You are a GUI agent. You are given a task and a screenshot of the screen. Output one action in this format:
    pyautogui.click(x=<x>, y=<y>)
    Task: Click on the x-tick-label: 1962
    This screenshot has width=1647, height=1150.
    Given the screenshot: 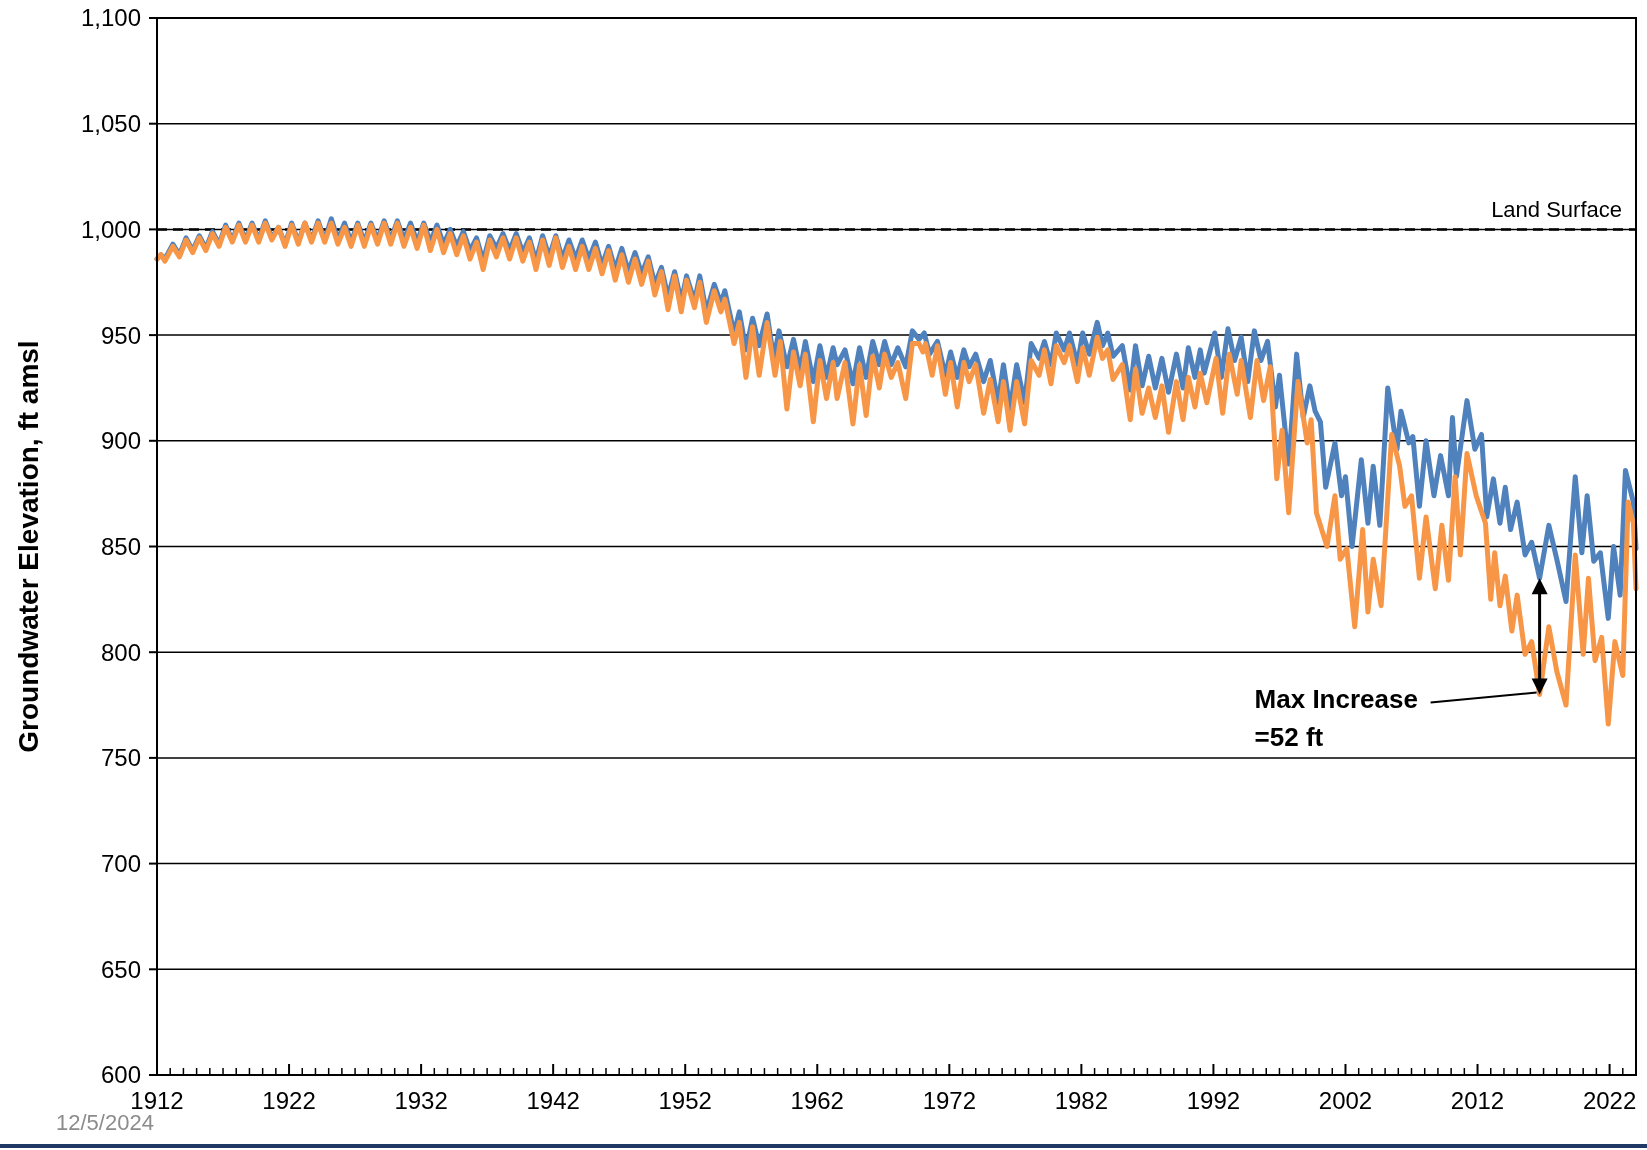 What is the action you would take?
    pyautogui.click(x=817, y=1100)
    